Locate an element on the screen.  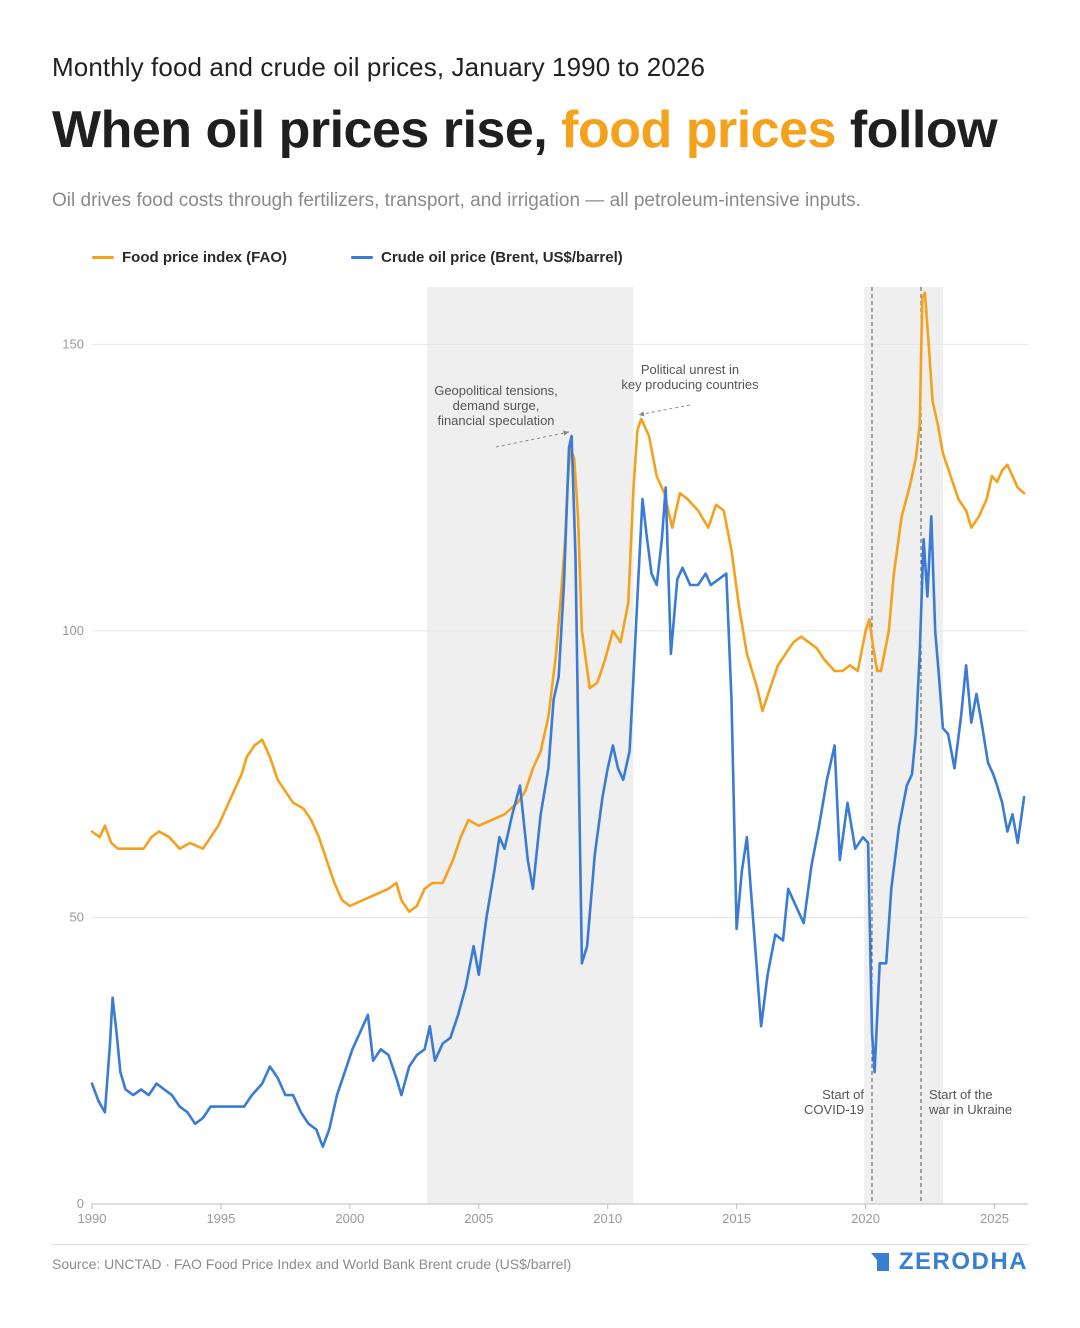
x-tick-label-2015: 2015 is located at coordinates (736, 1218).